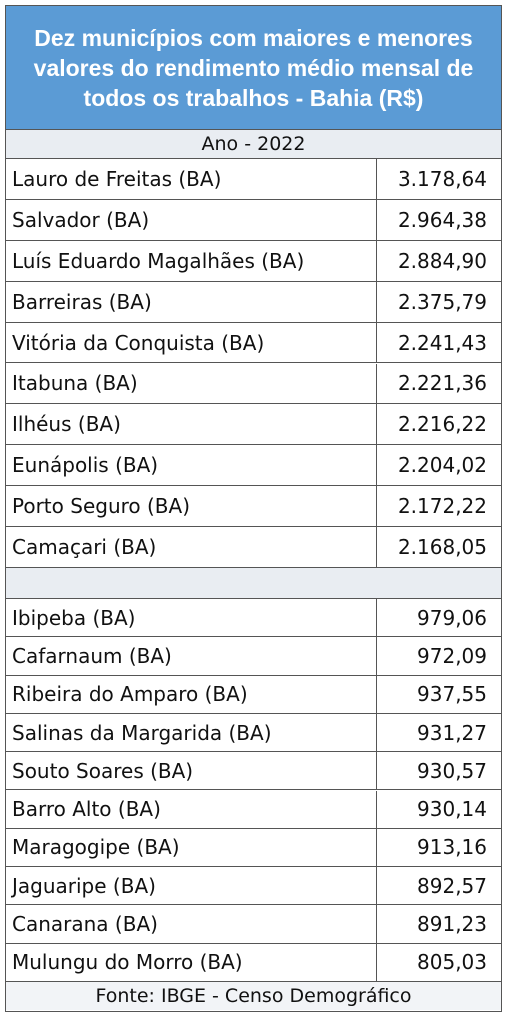 The width and height of the screenshot is (509, 1024). I want to click on municipality: Mulungu do Morro (BA), so click(127, 962).